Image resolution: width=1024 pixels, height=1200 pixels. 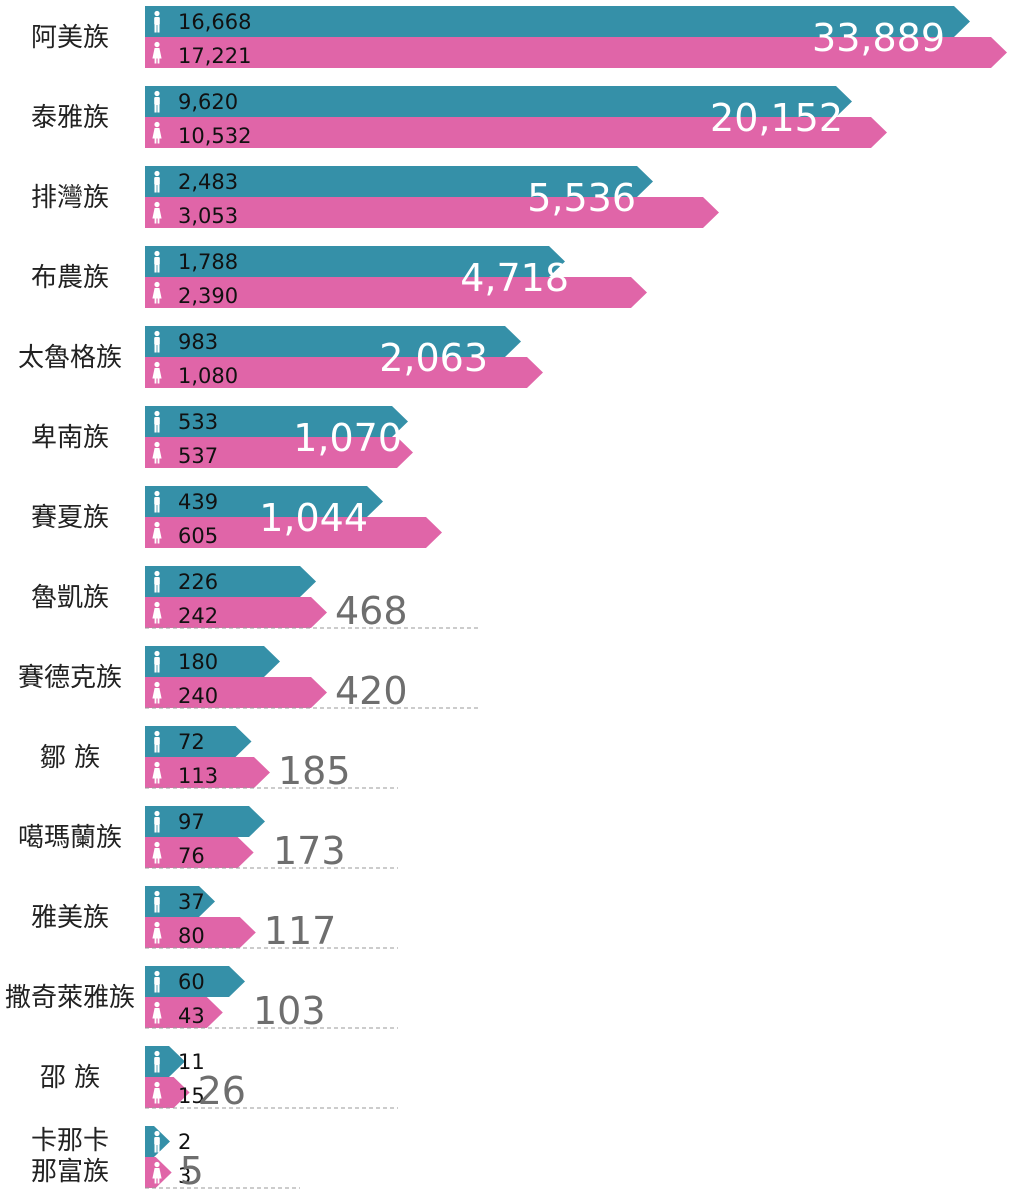 What do you see at coordinates (309, 851) in the screenshot?
I see `total-value-label: 173` at bounding box center [309, 851].